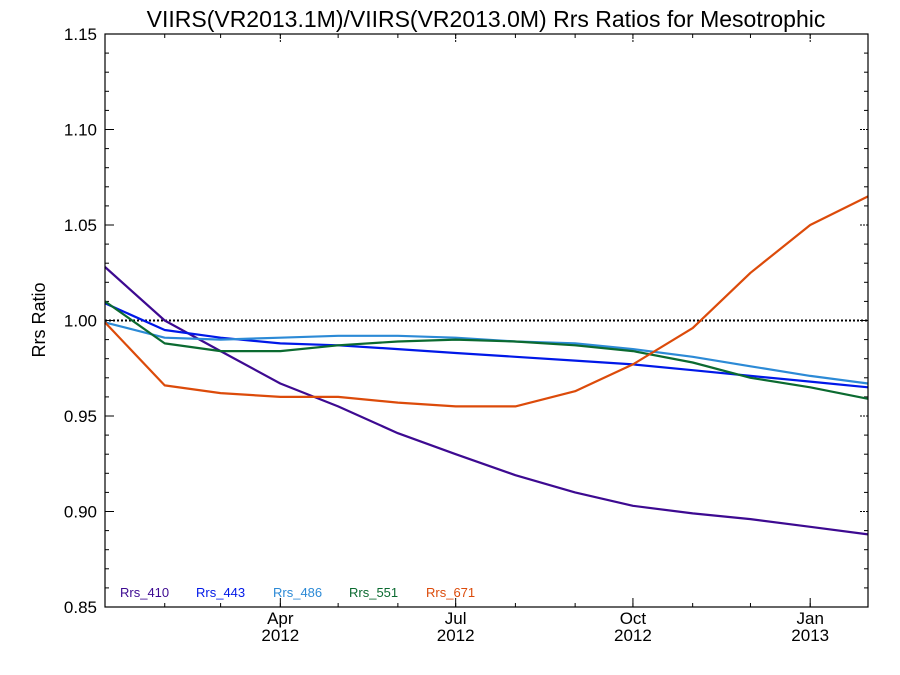  I want to click on x-tick-label-year: 2013, so click(810, 635).